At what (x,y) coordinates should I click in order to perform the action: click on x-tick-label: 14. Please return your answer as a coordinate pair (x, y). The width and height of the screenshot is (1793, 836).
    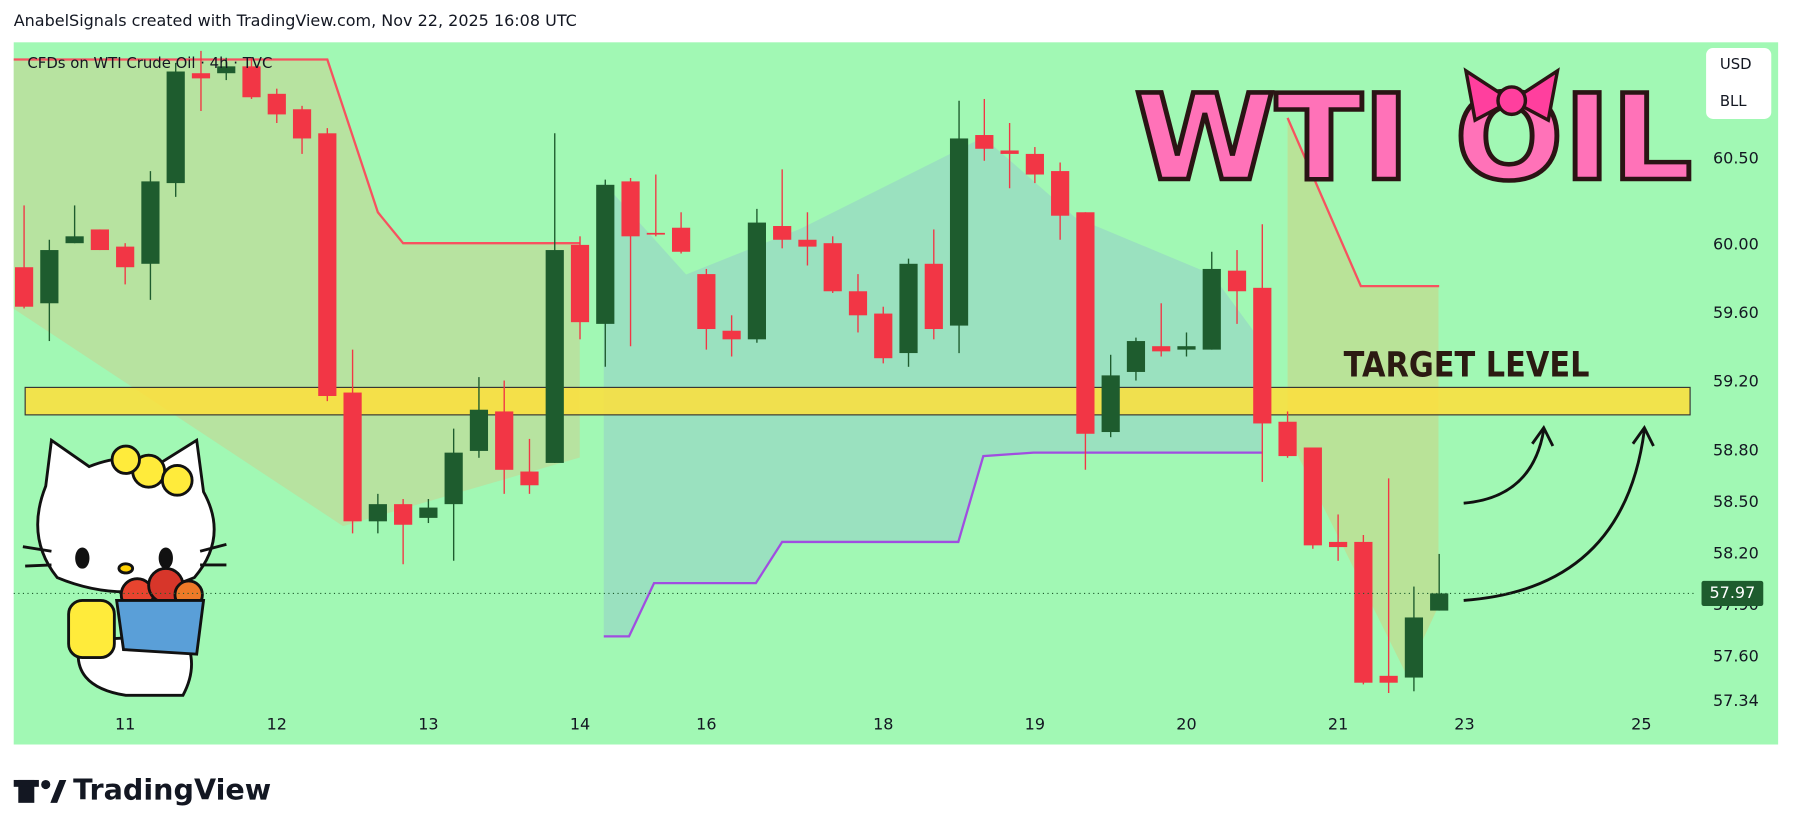
    Looking at the image, I should click on (580, 724).